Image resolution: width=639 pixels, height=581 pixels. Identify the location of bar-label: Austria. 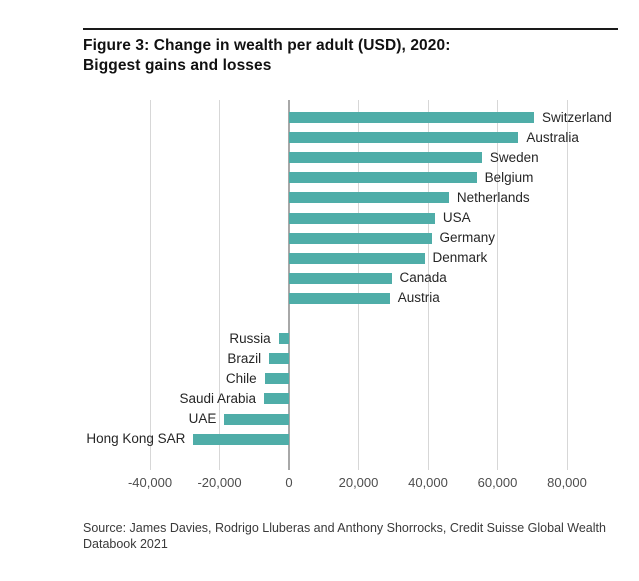
(418, 298).